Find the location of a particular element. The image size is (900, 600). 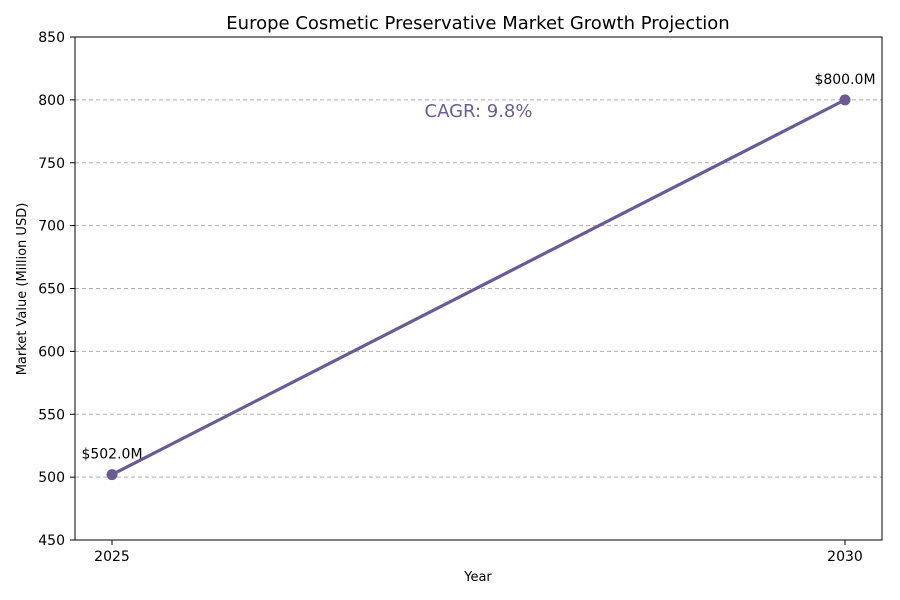

x-tick-label: 2030 is located at coordinates (845, 557).